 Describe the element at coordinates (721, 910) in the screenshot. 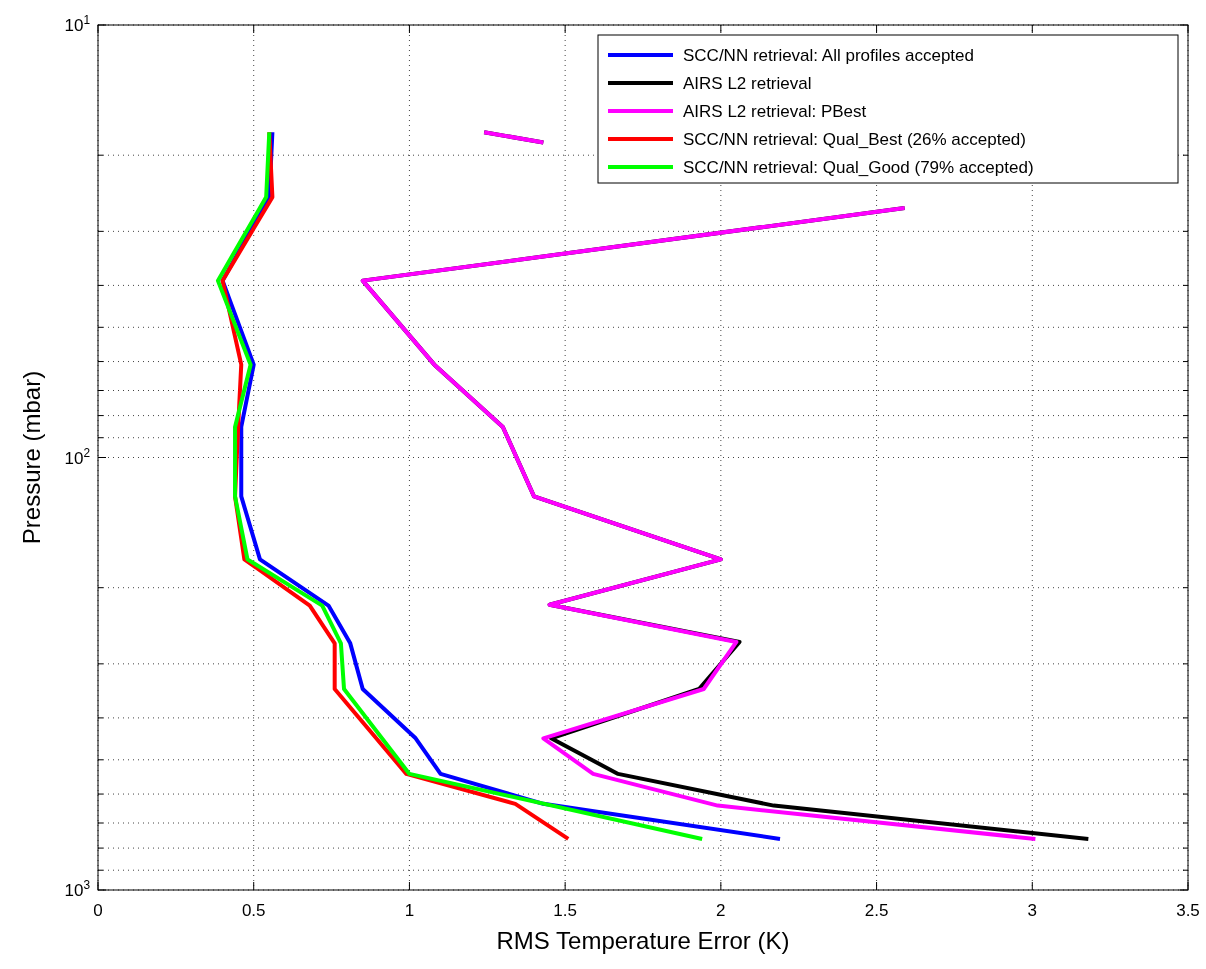

I see `x-tick-label: 2` at that location.